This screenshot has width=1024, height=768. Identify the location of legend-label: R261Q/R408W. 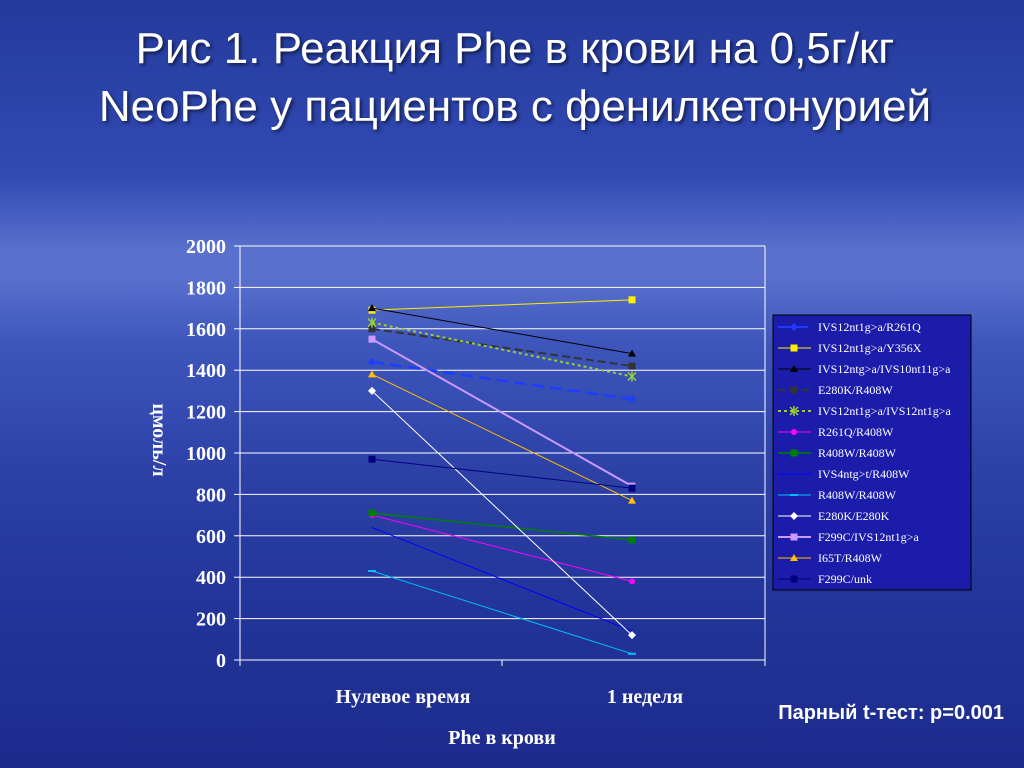
(856, 432).